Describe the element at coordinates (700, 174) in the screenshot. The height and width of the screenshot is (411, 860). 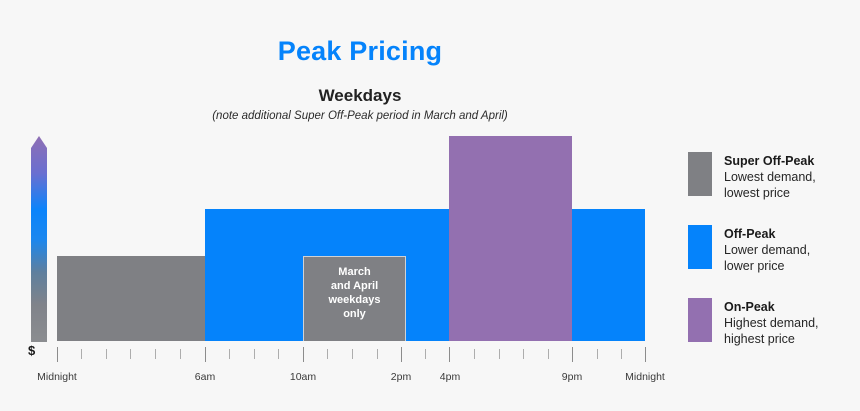
I see `legend-swatch-super-off-peak` at that location.